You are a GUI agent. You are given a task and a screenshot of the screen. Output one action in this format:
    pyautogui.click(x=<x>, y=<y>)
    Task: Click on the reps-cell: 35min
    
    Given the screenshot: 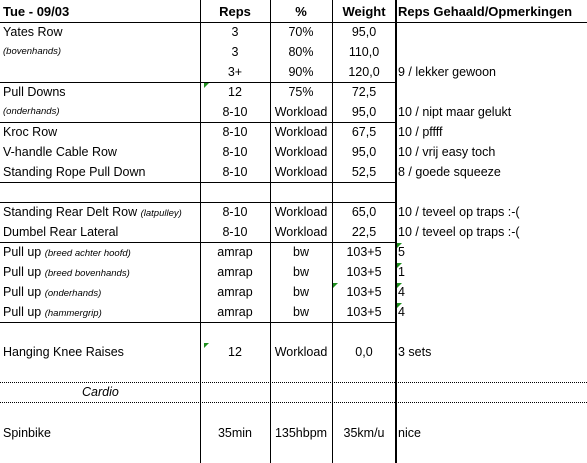 What is the action you would take?
    pyautogui.click(x=235, y=433)
    